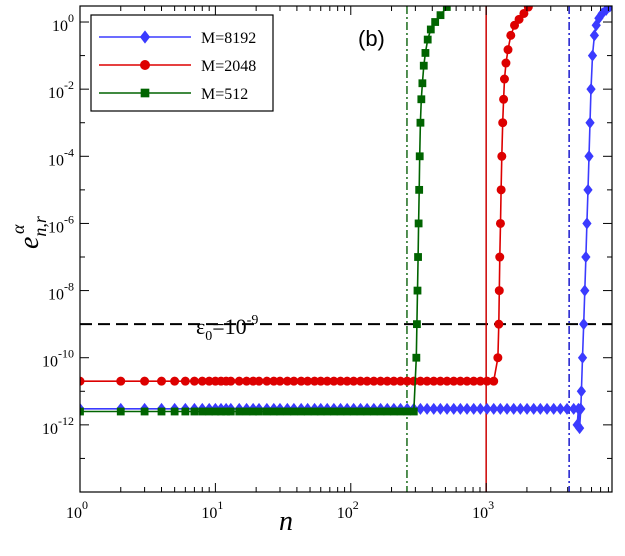 This screenshot has width=625, height=556. Describe the element at coordinates (228, 38) in the screenshot. I see `legend-label: M=8192` at that location.